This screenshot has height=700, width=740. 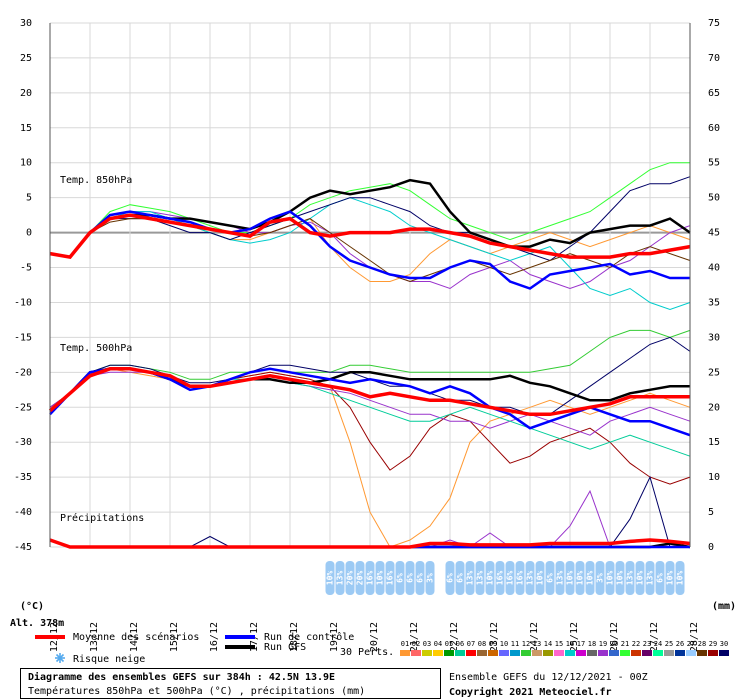 I want to click on y2-tick-label: 5, so click(x=711, y=512).